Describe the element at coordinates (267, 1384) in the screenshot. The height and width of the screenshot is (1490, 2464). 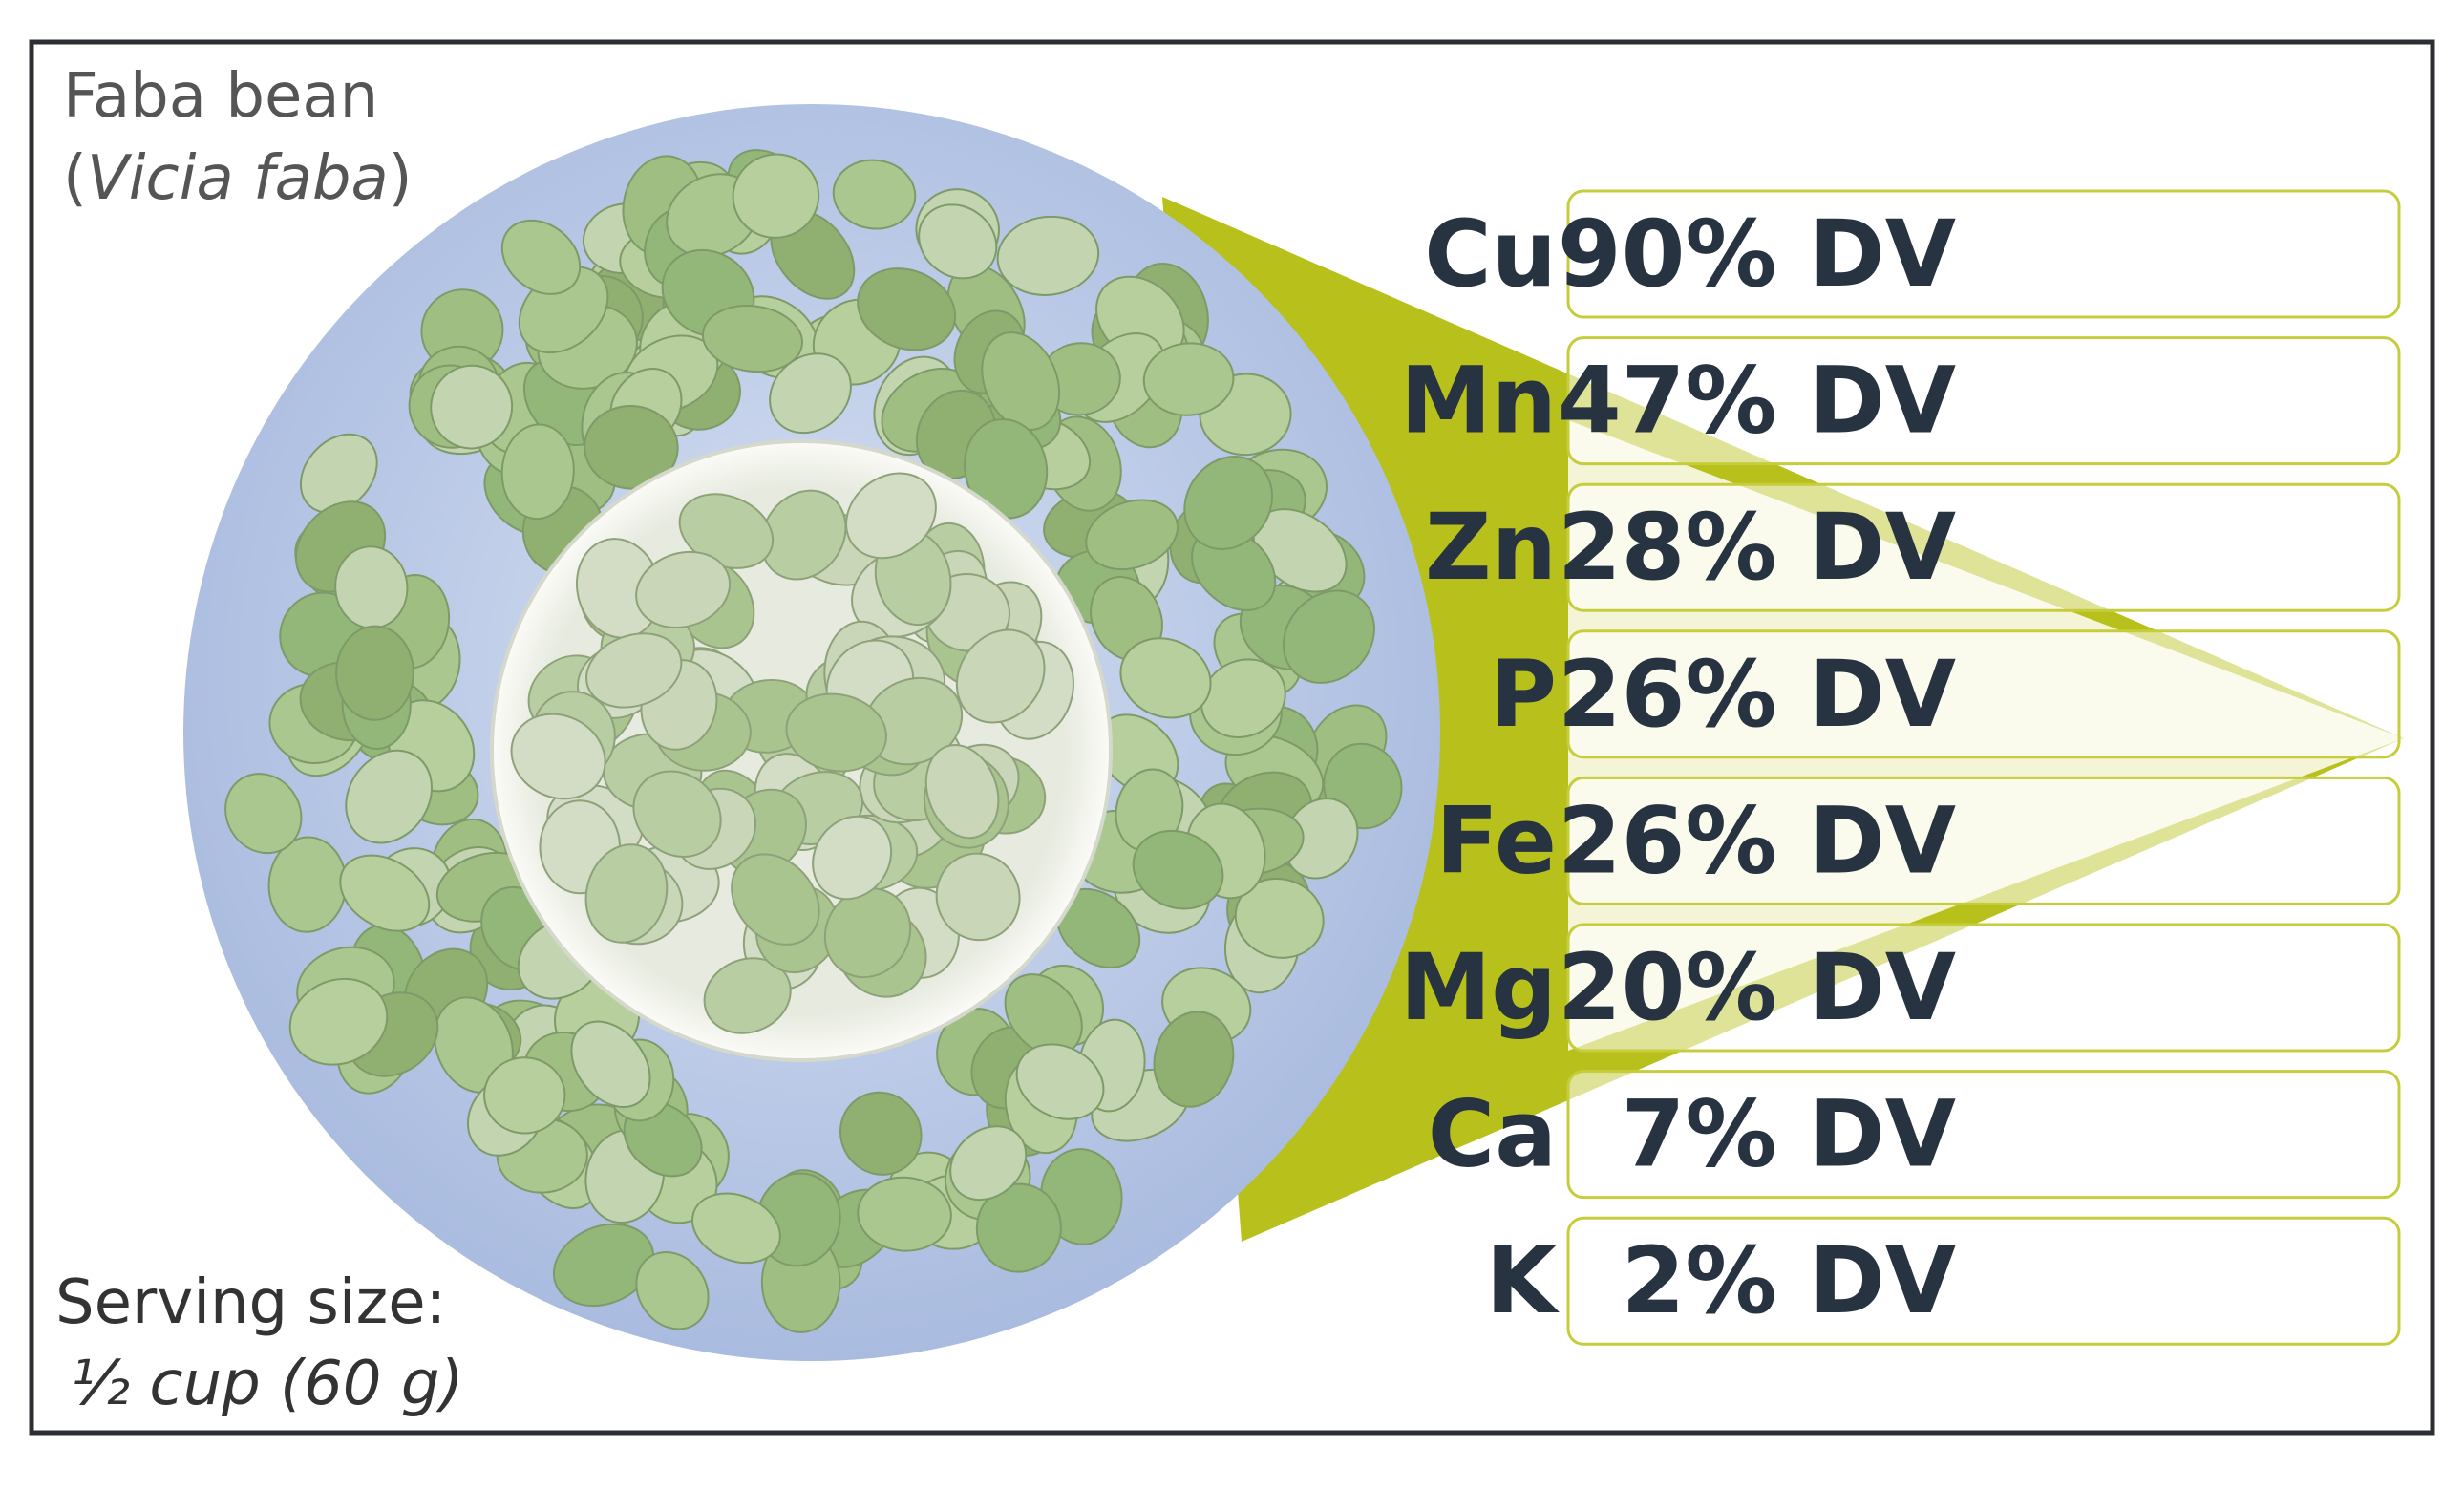
I see `serving-amount: ½ cup (60 g)` at that location.